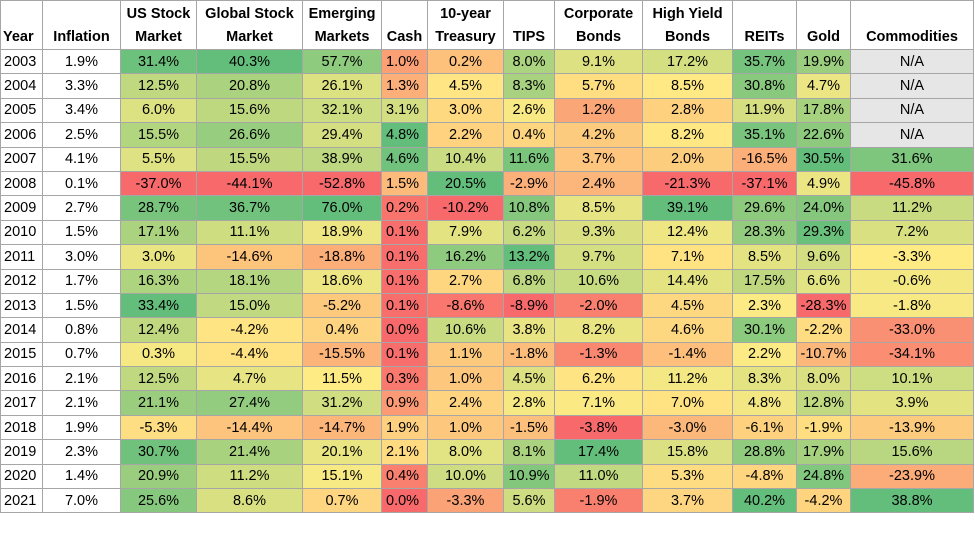 The height and width of the screenshot is (534, 975). I want to click on gold-cell: 22.6%, so click(823, 135).